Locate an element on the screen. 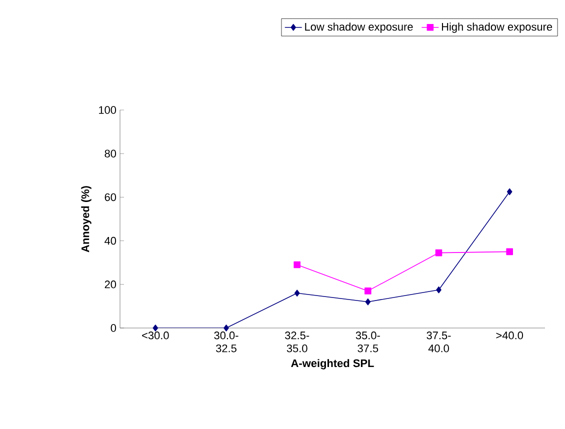  y-axis-title: Annoyed (%) is located at coordinates (86, 219).